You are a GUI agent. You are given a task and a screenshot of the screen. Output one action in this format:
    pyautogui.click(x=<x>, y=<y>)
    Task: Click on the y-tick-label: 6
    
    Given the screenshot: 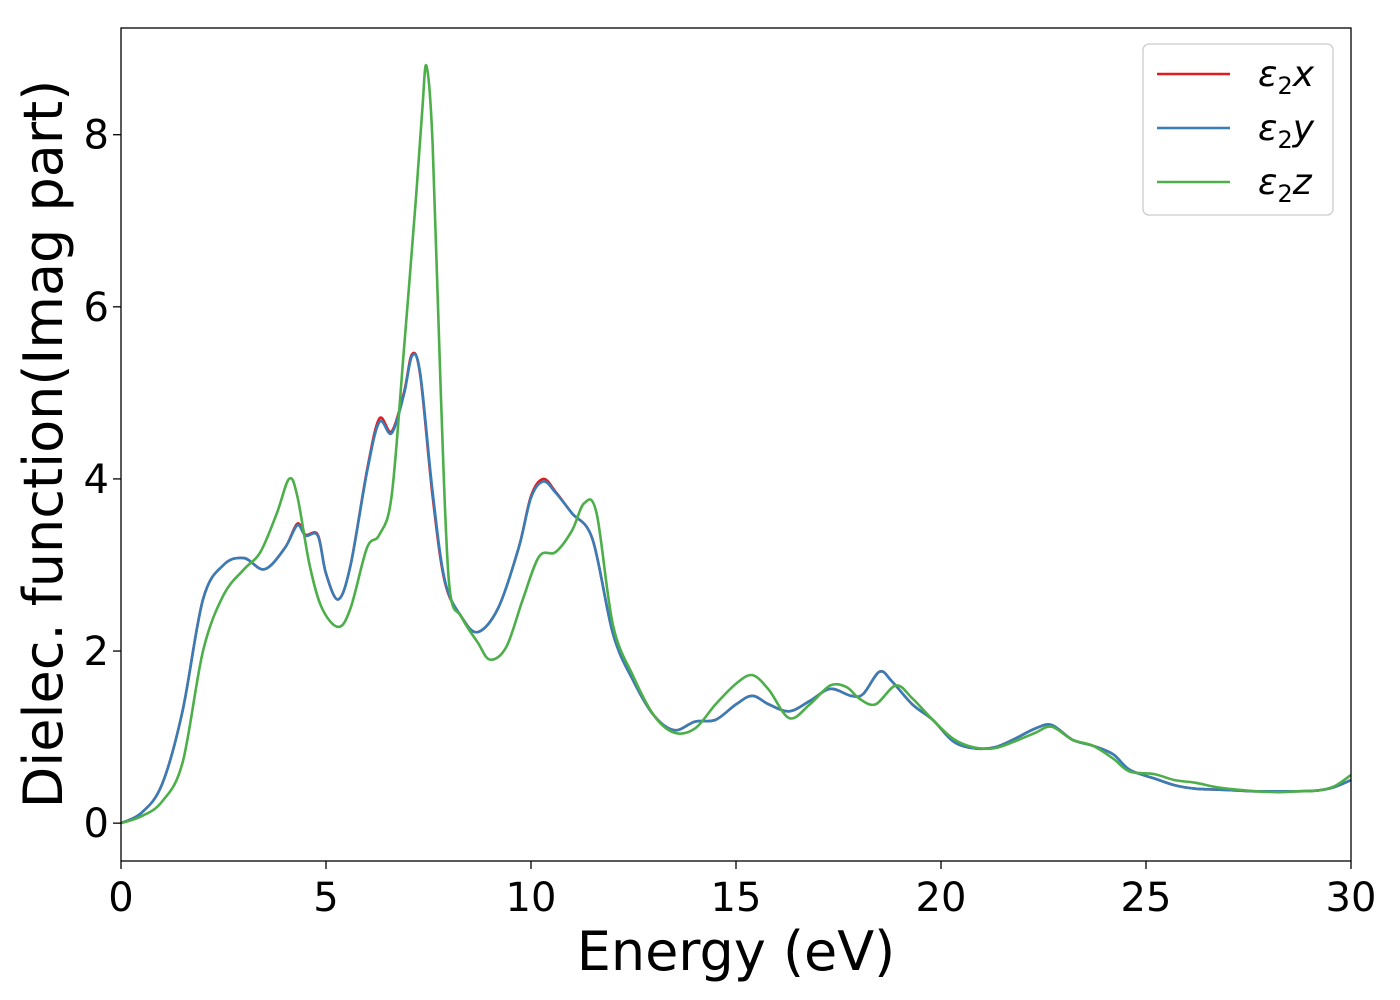 What is the action you would take?
    pyautogui.click(x=96, y=308)
    